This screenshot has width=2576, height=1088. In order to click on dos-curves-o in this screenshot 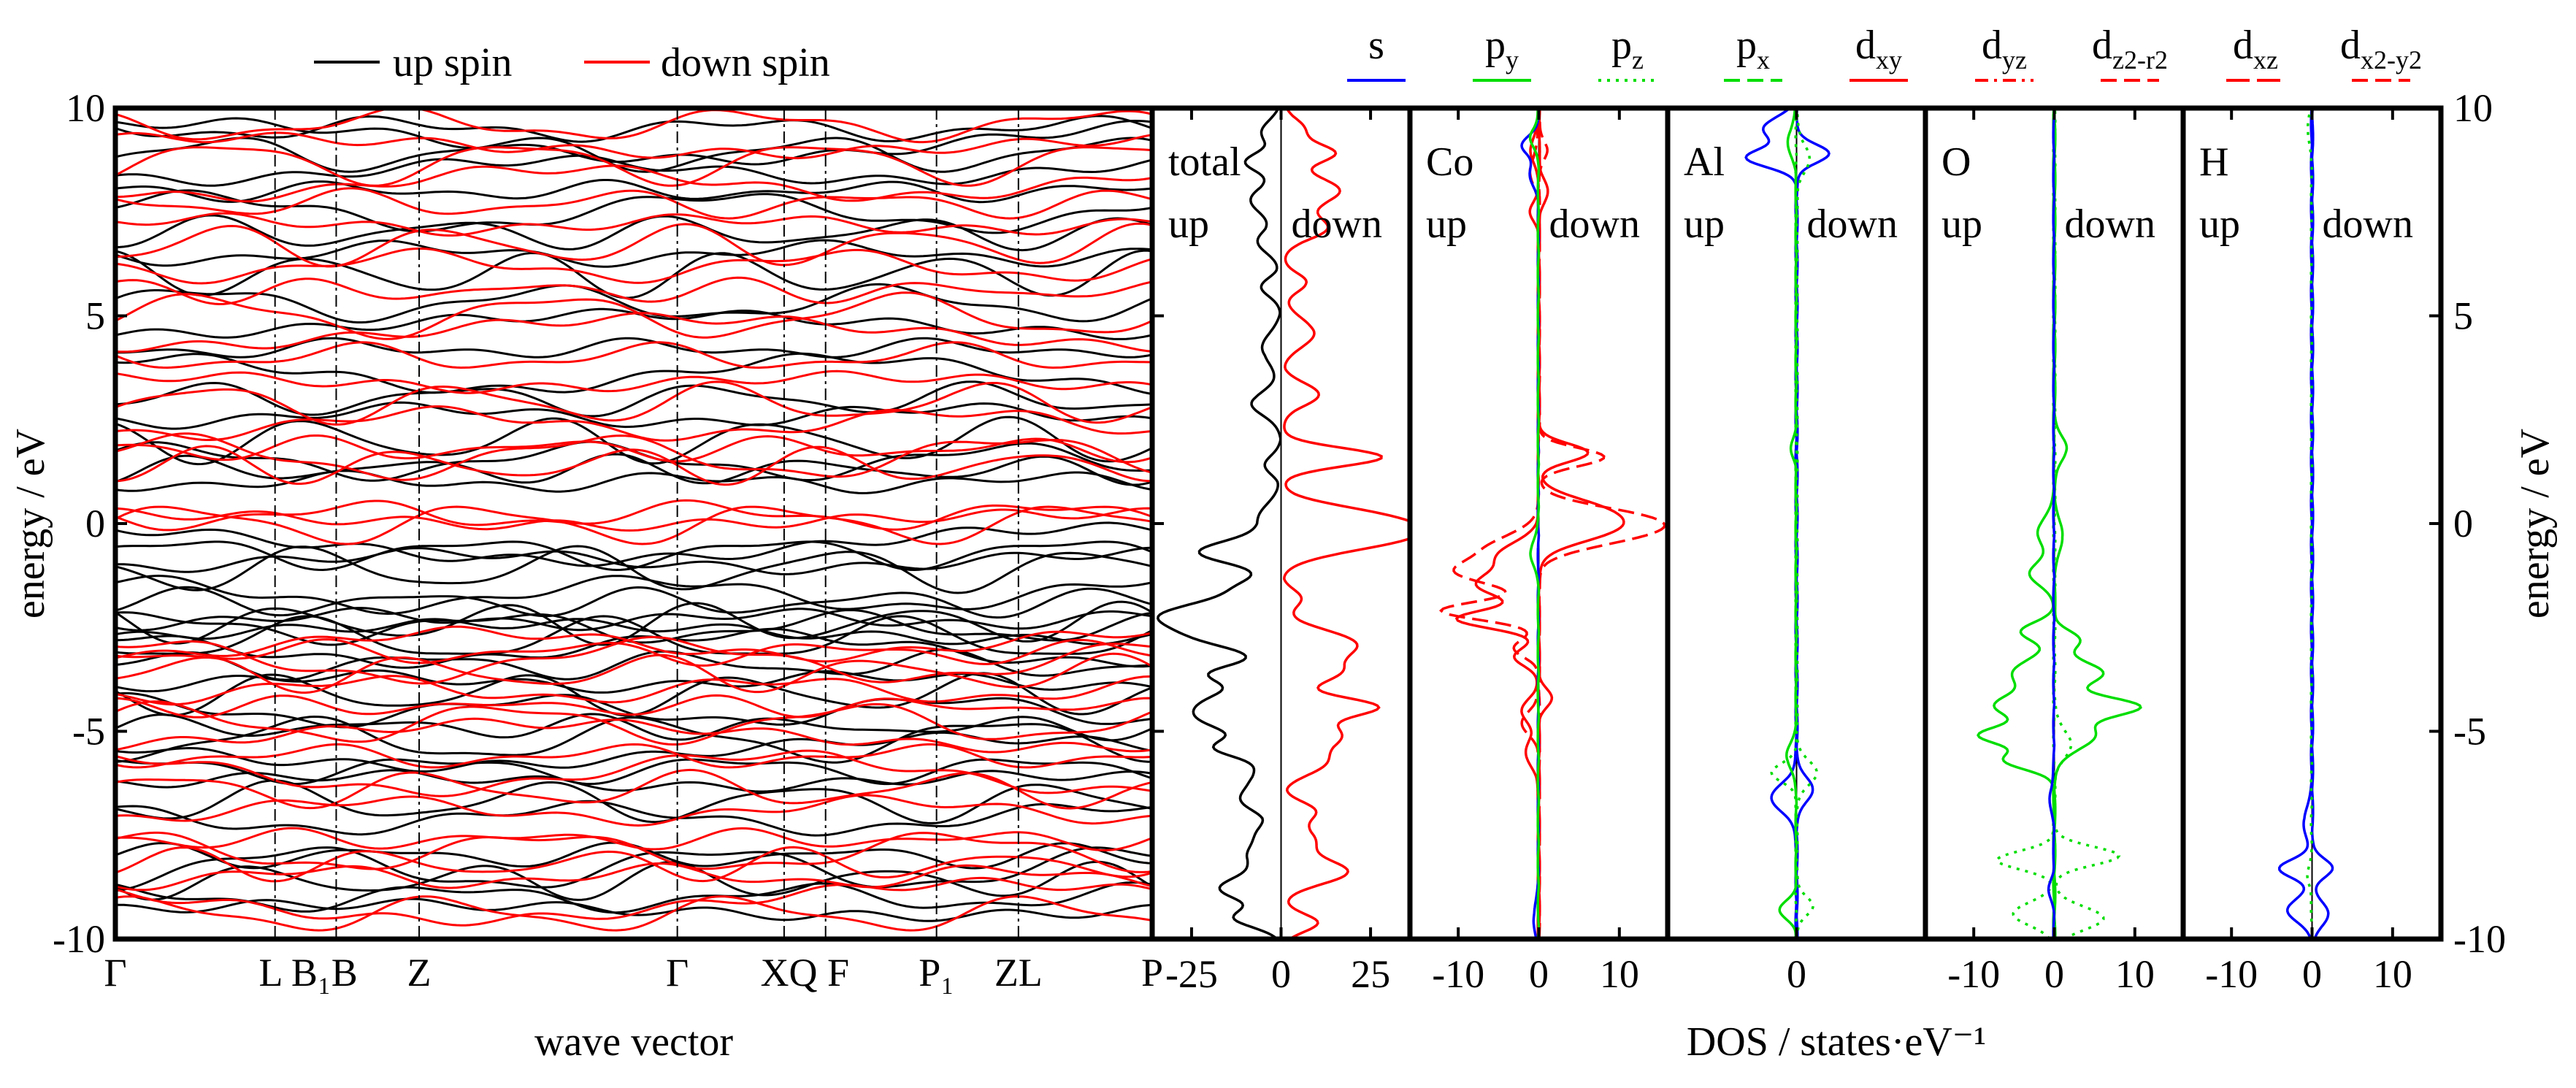, I will do `click(2059, 523)`.